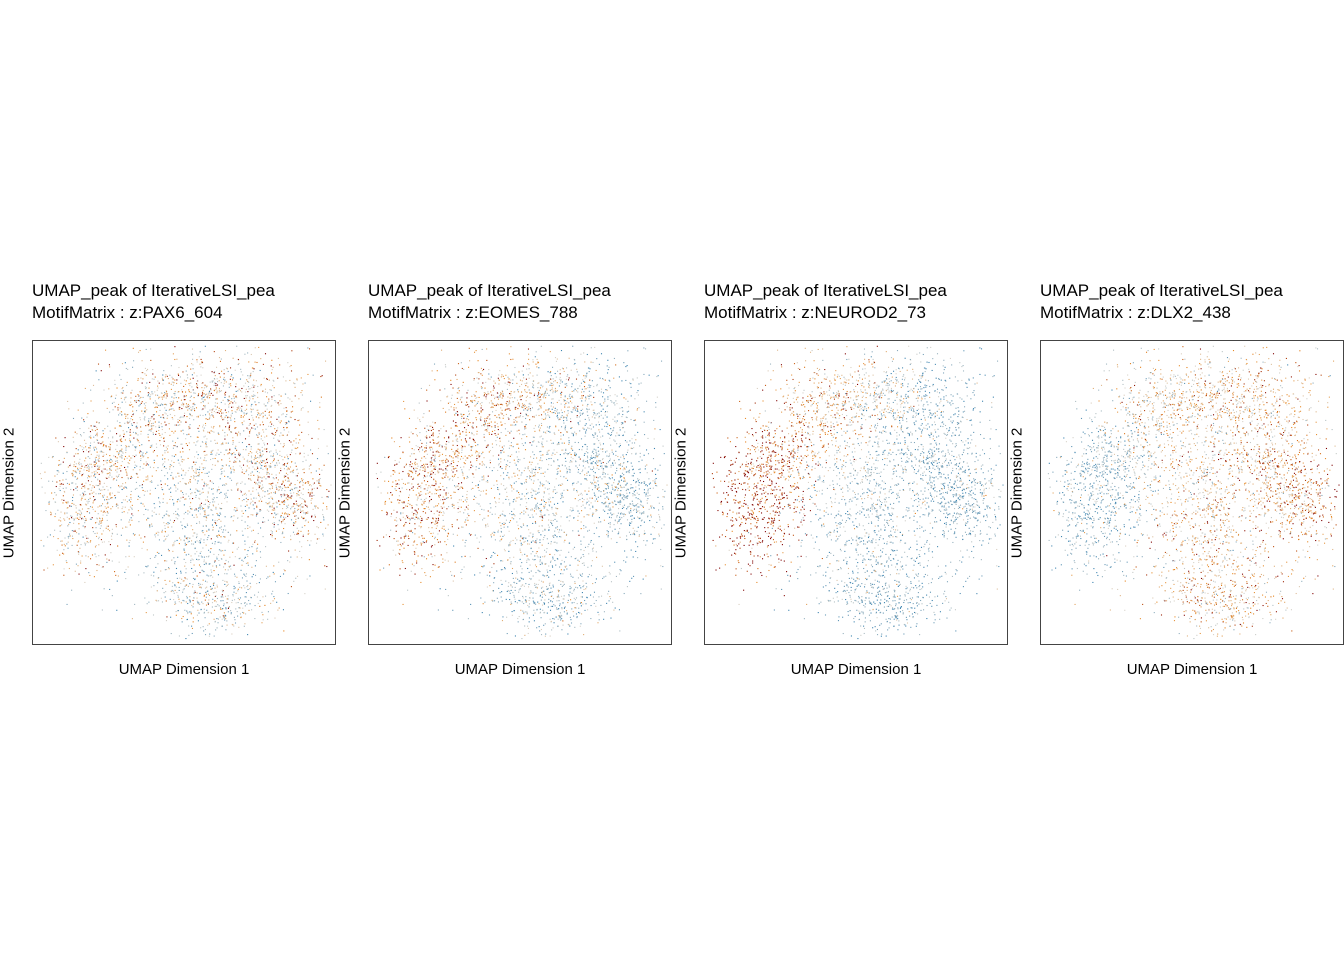 Image resolution: width=1344 pixels, height=960 pixels. Describe the element at coordinates (815, 312) in the screenshot. I see `panel-title-line2: MotifMatrix : z:NEUROD2_73` at that location.